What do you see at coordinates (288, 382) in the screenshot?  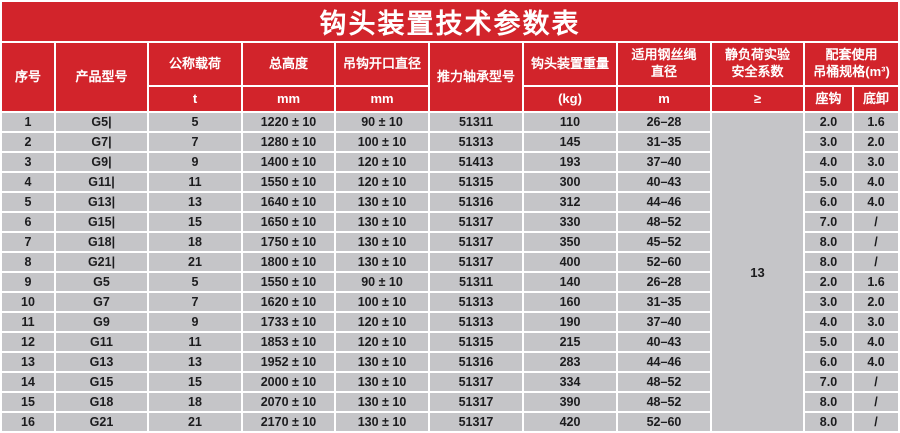 I see `cell-height: 2000 ± 10` at bounding box center [288, 382].